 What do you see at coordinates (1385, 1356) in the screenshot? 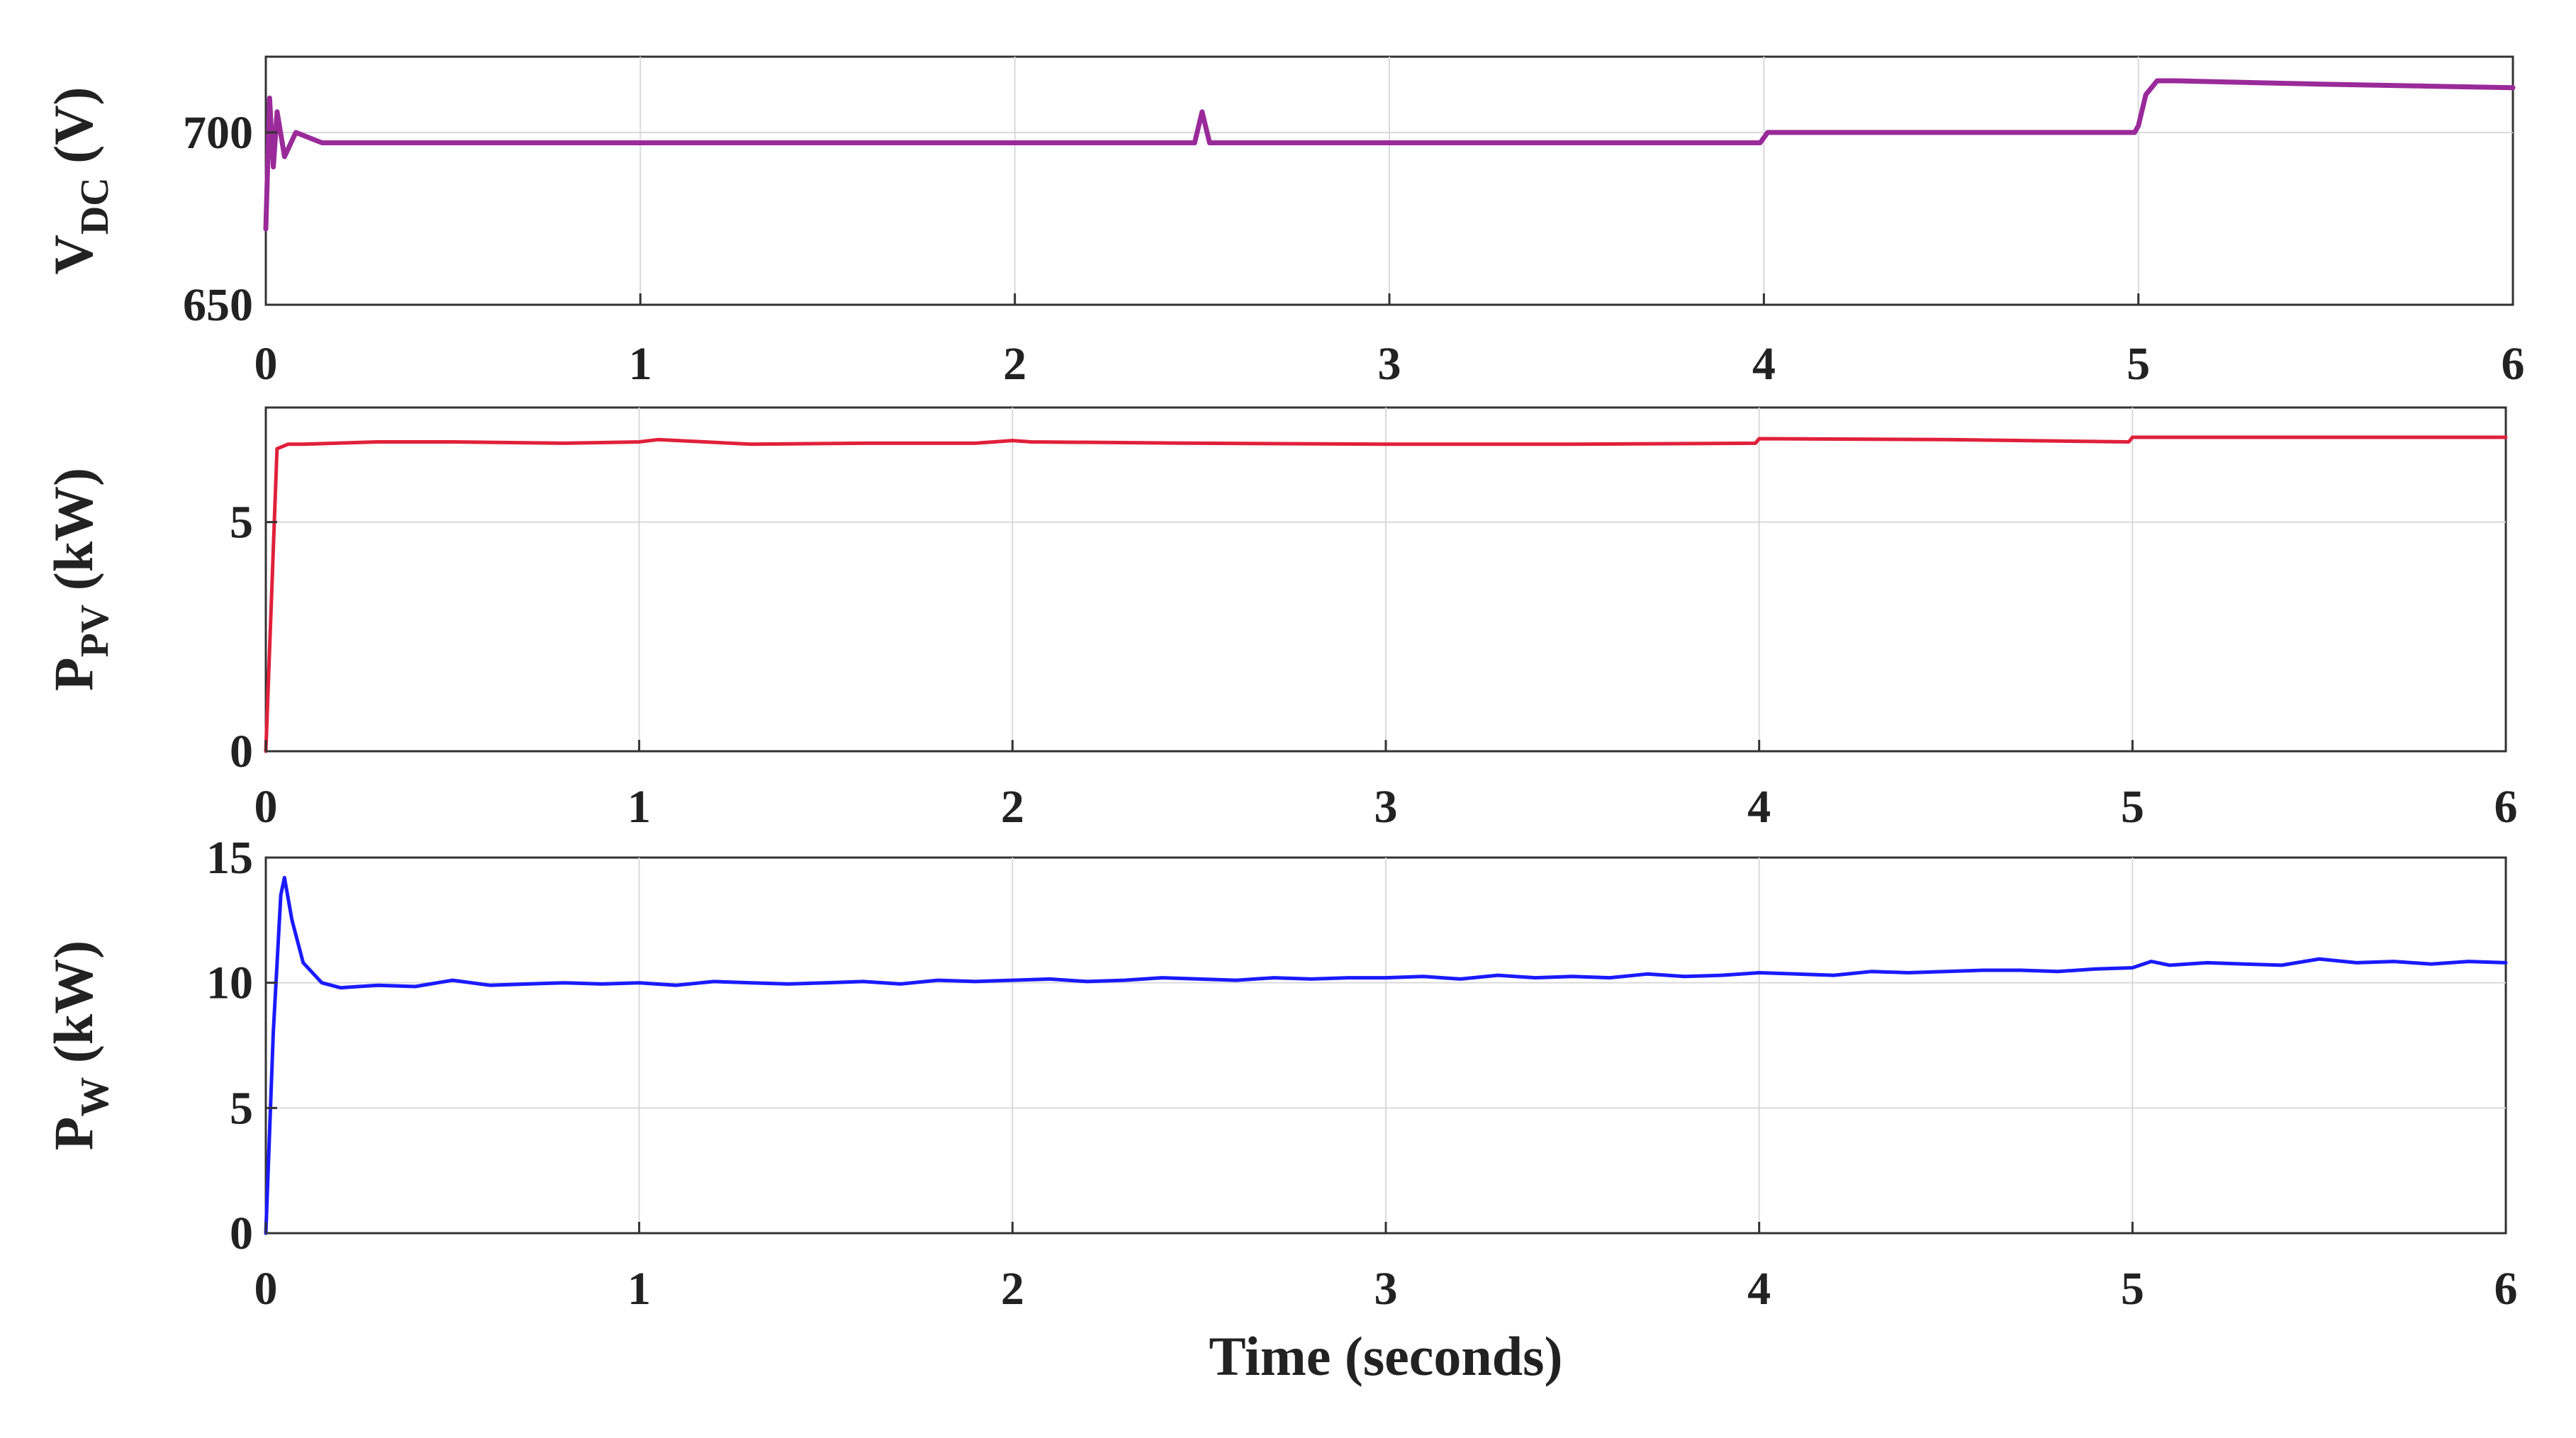
I see `x-axis-label: Time (seconds)` at bounding box center [1385, 1356].